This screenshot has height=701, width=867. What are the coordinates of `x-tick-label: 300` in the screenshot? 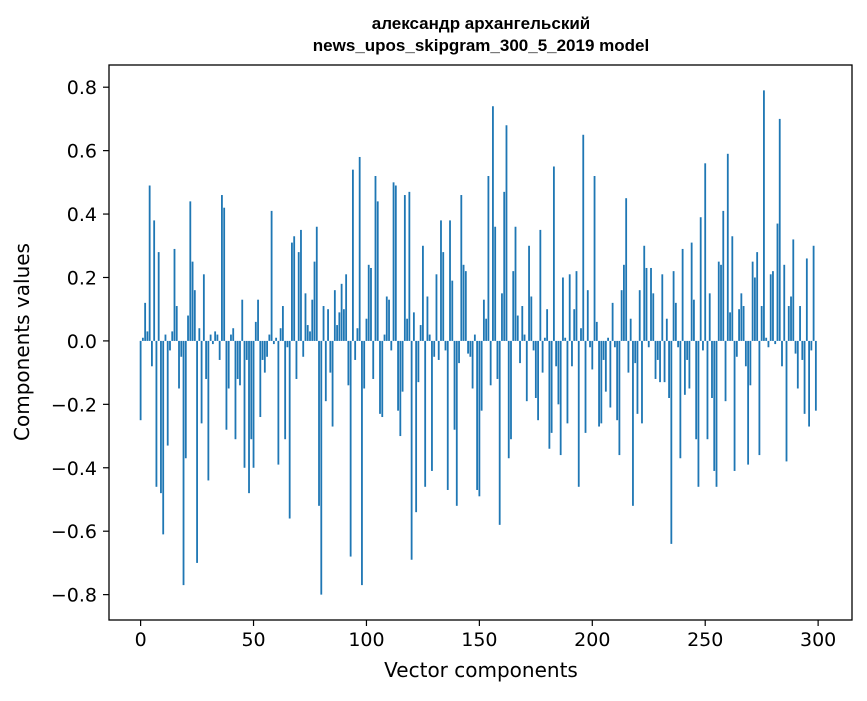 It's located at (818, 640).